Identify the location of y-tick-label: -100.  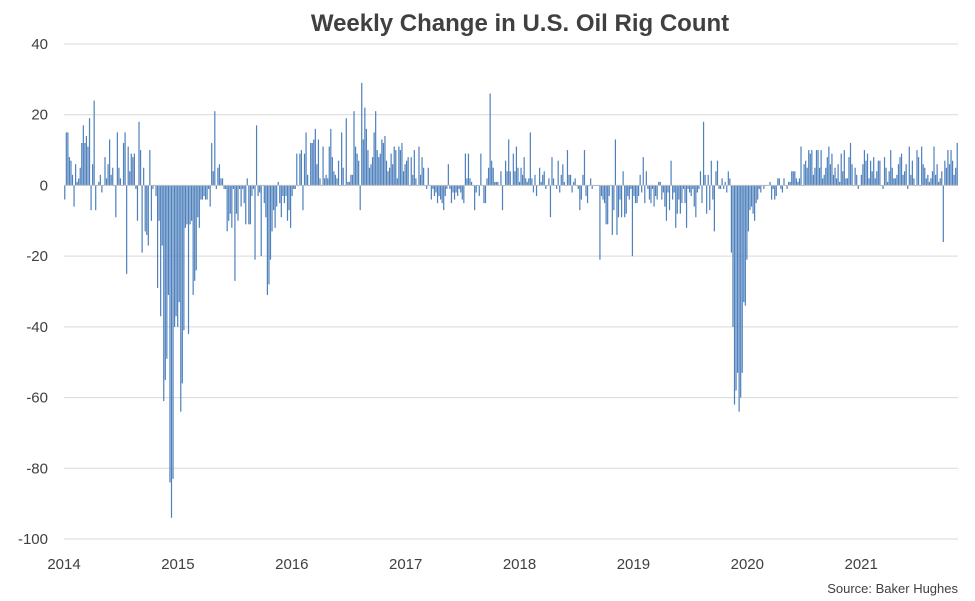
(33, 539).